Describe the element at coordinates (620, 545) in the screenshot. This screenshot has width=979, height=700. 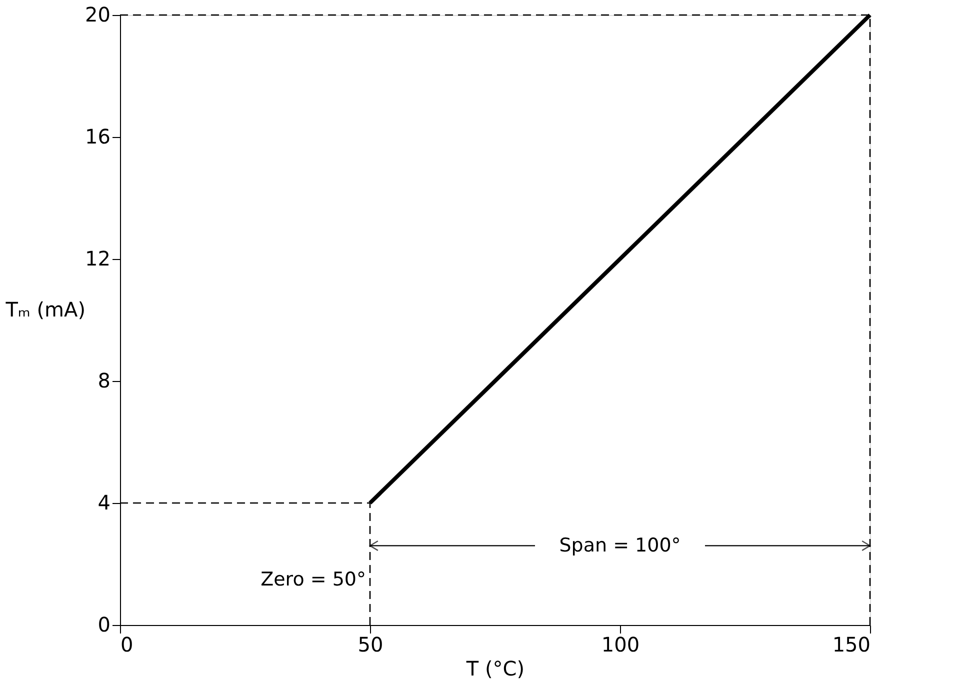
I see `annotation: Span = 100°` at that location.